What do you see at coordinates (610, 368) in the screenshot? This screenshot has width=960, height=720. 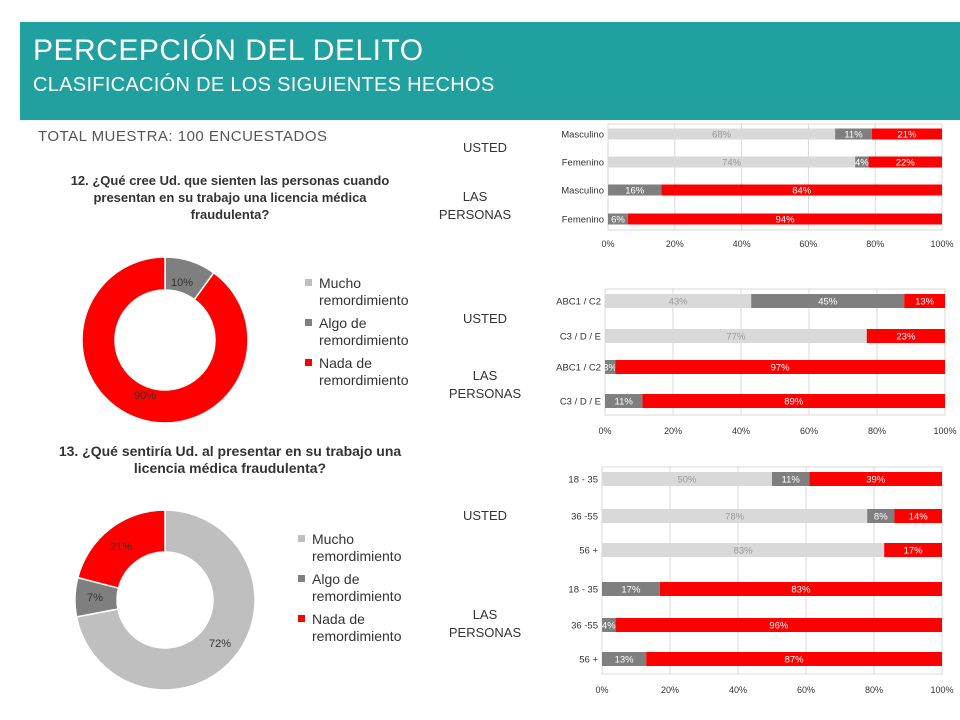 I see `bar-value-label: 3%` at bounding box center [610, 368].